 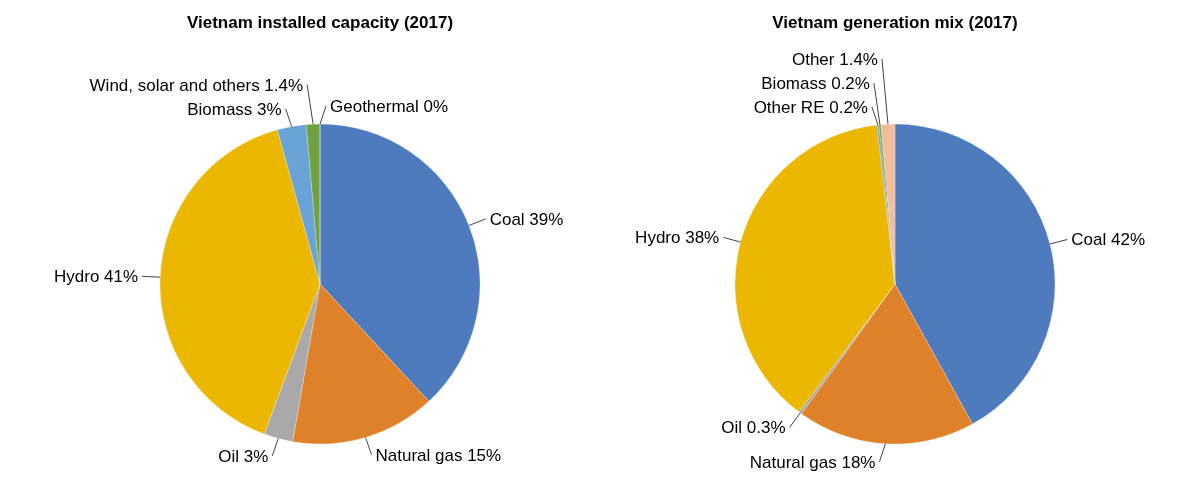 I want to click on slice-label: Hydro 38%, so click(x=677, y=238).